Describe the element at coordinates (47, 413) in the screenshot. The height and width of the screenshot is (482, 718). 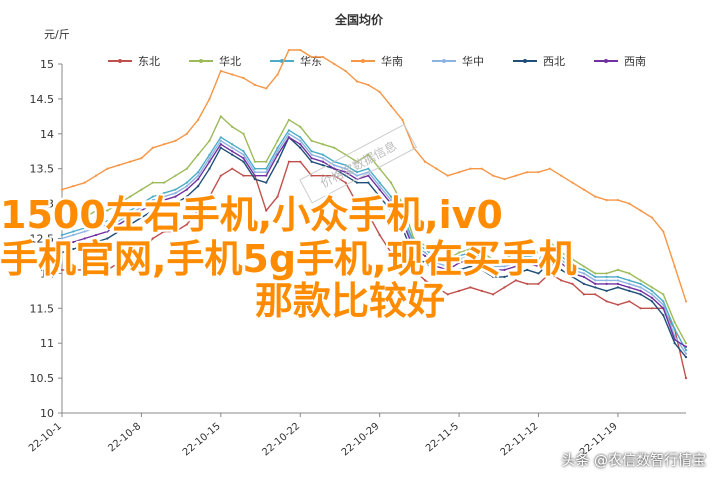
I see `y-tick-label: 10` at that location.